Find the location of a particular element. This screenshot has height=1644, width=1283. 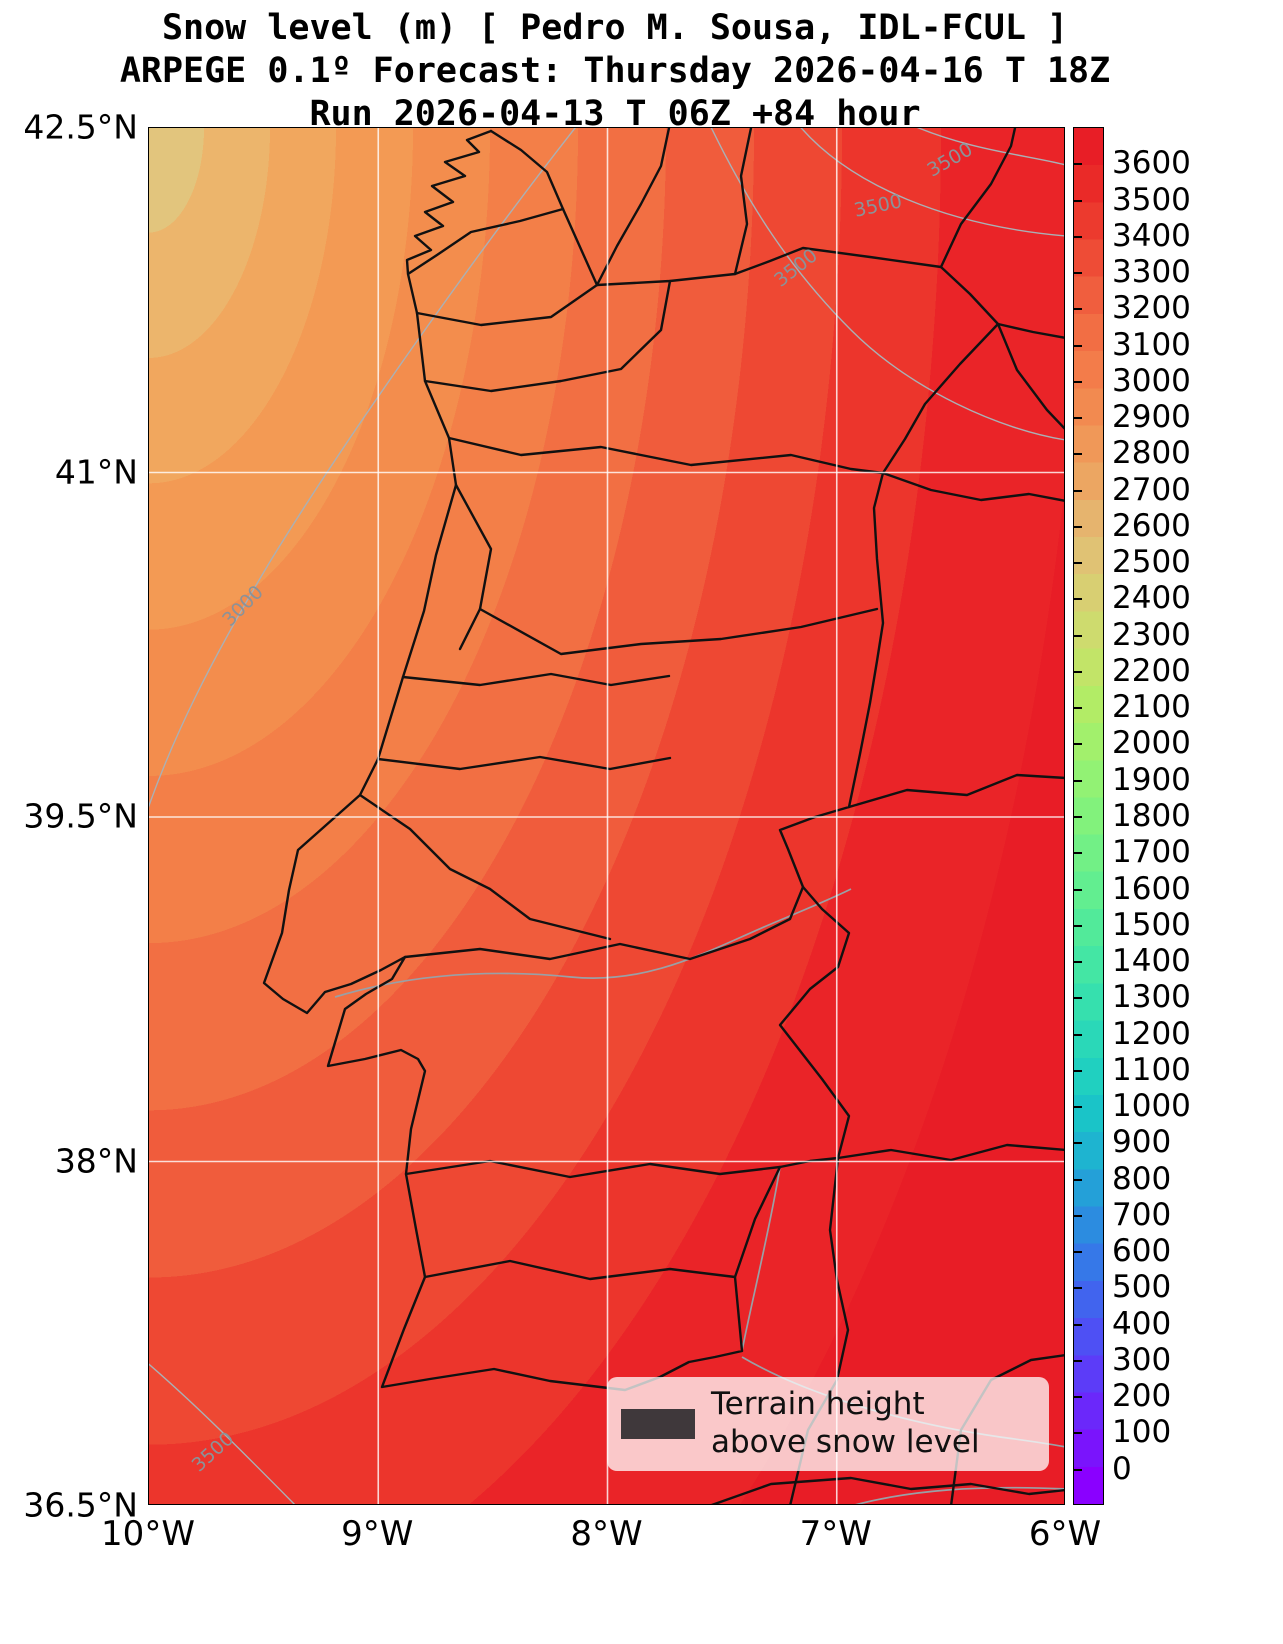

colorbar-tick-label: 400 is located at coordinates (1142, 1323).